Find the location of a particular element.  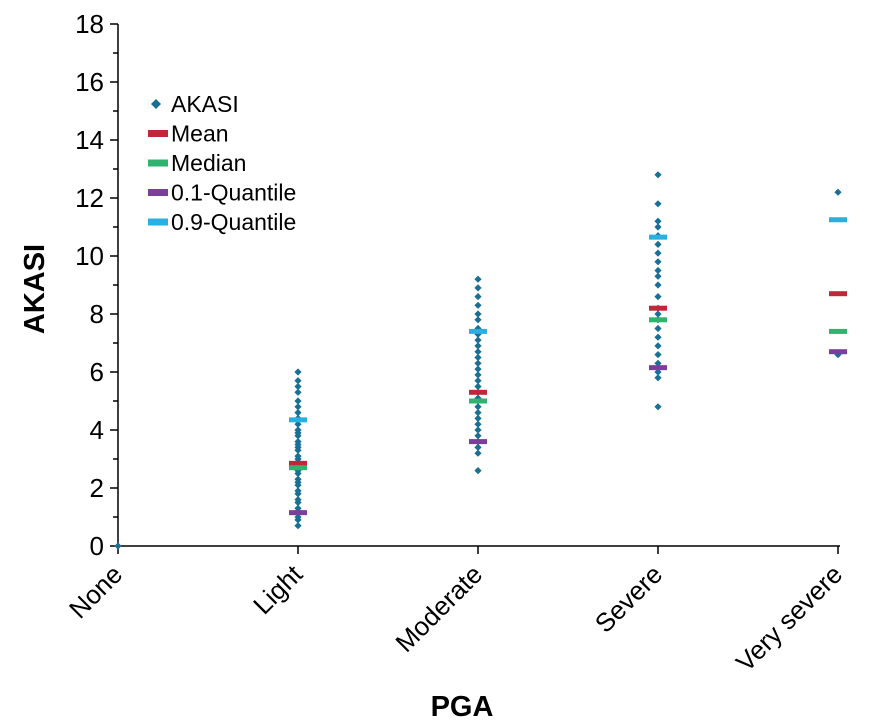

y-tick-label: 14 is located at coordinates (89, 140).